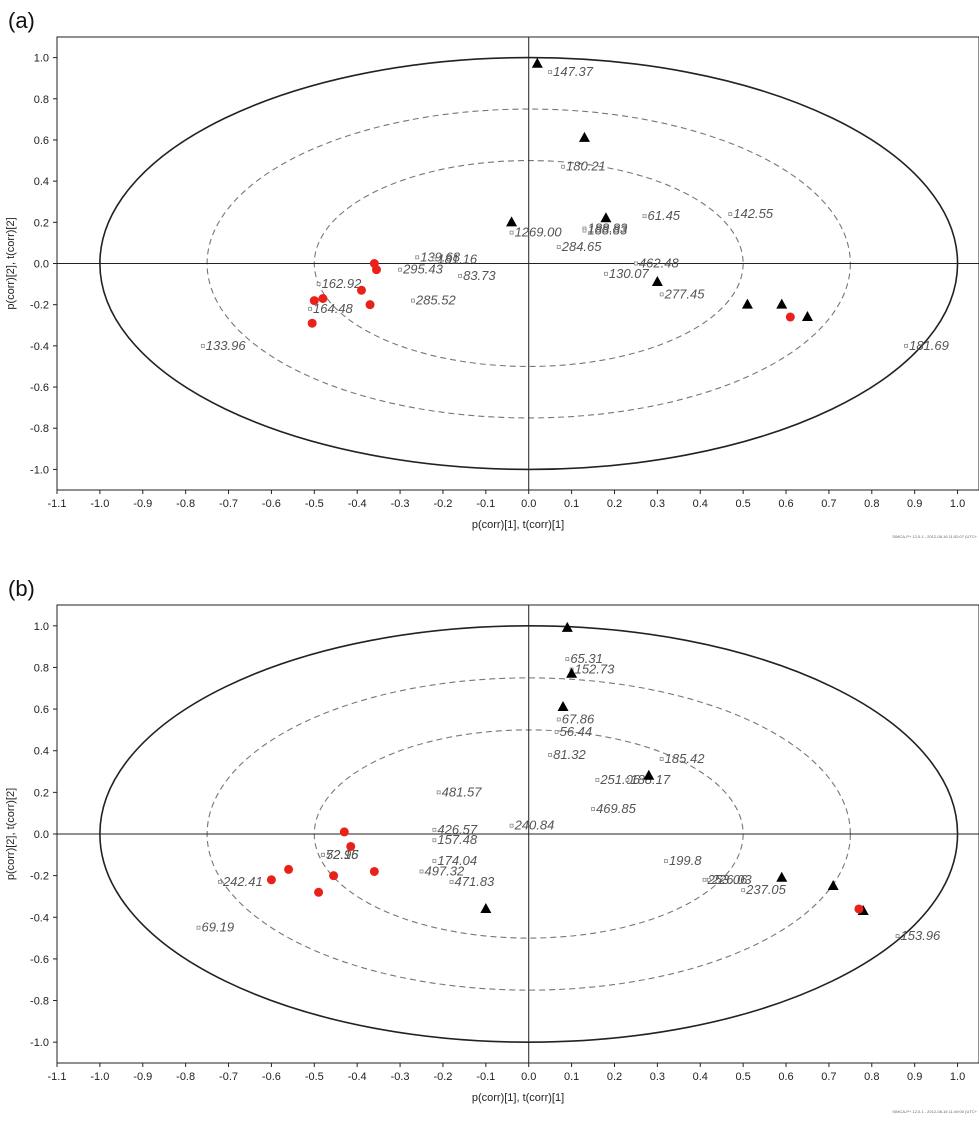 This screenshot has height=1129, width=979. Describe the element at coordinates (576, 731) in the screenshot. I see `variable-label: 56.44` at that location.